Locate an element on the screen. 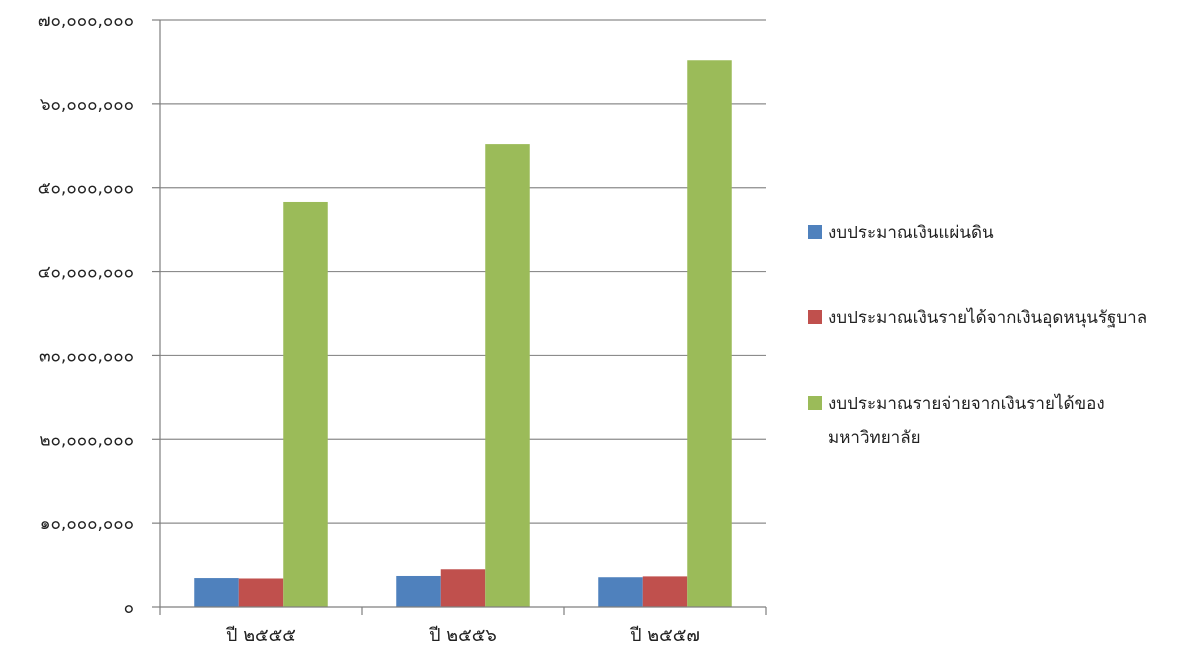  y-tick-label: ๑๐,๐๐๐,๐๐๐ is located at coordinates (87, 524).